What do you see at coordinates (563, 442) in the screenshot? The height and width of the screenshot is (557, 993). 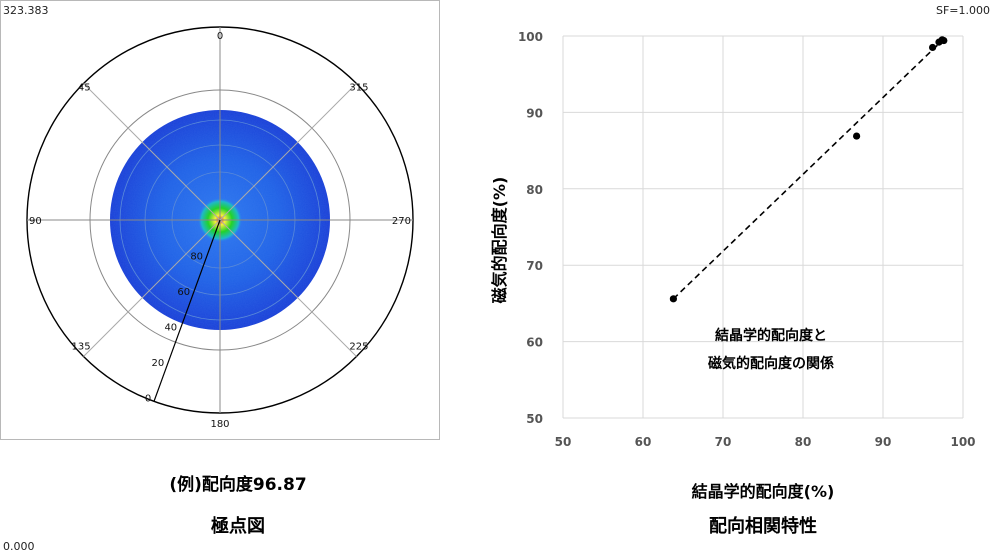 I see `x-tick-50: 50` at bounding box center [563, 442].